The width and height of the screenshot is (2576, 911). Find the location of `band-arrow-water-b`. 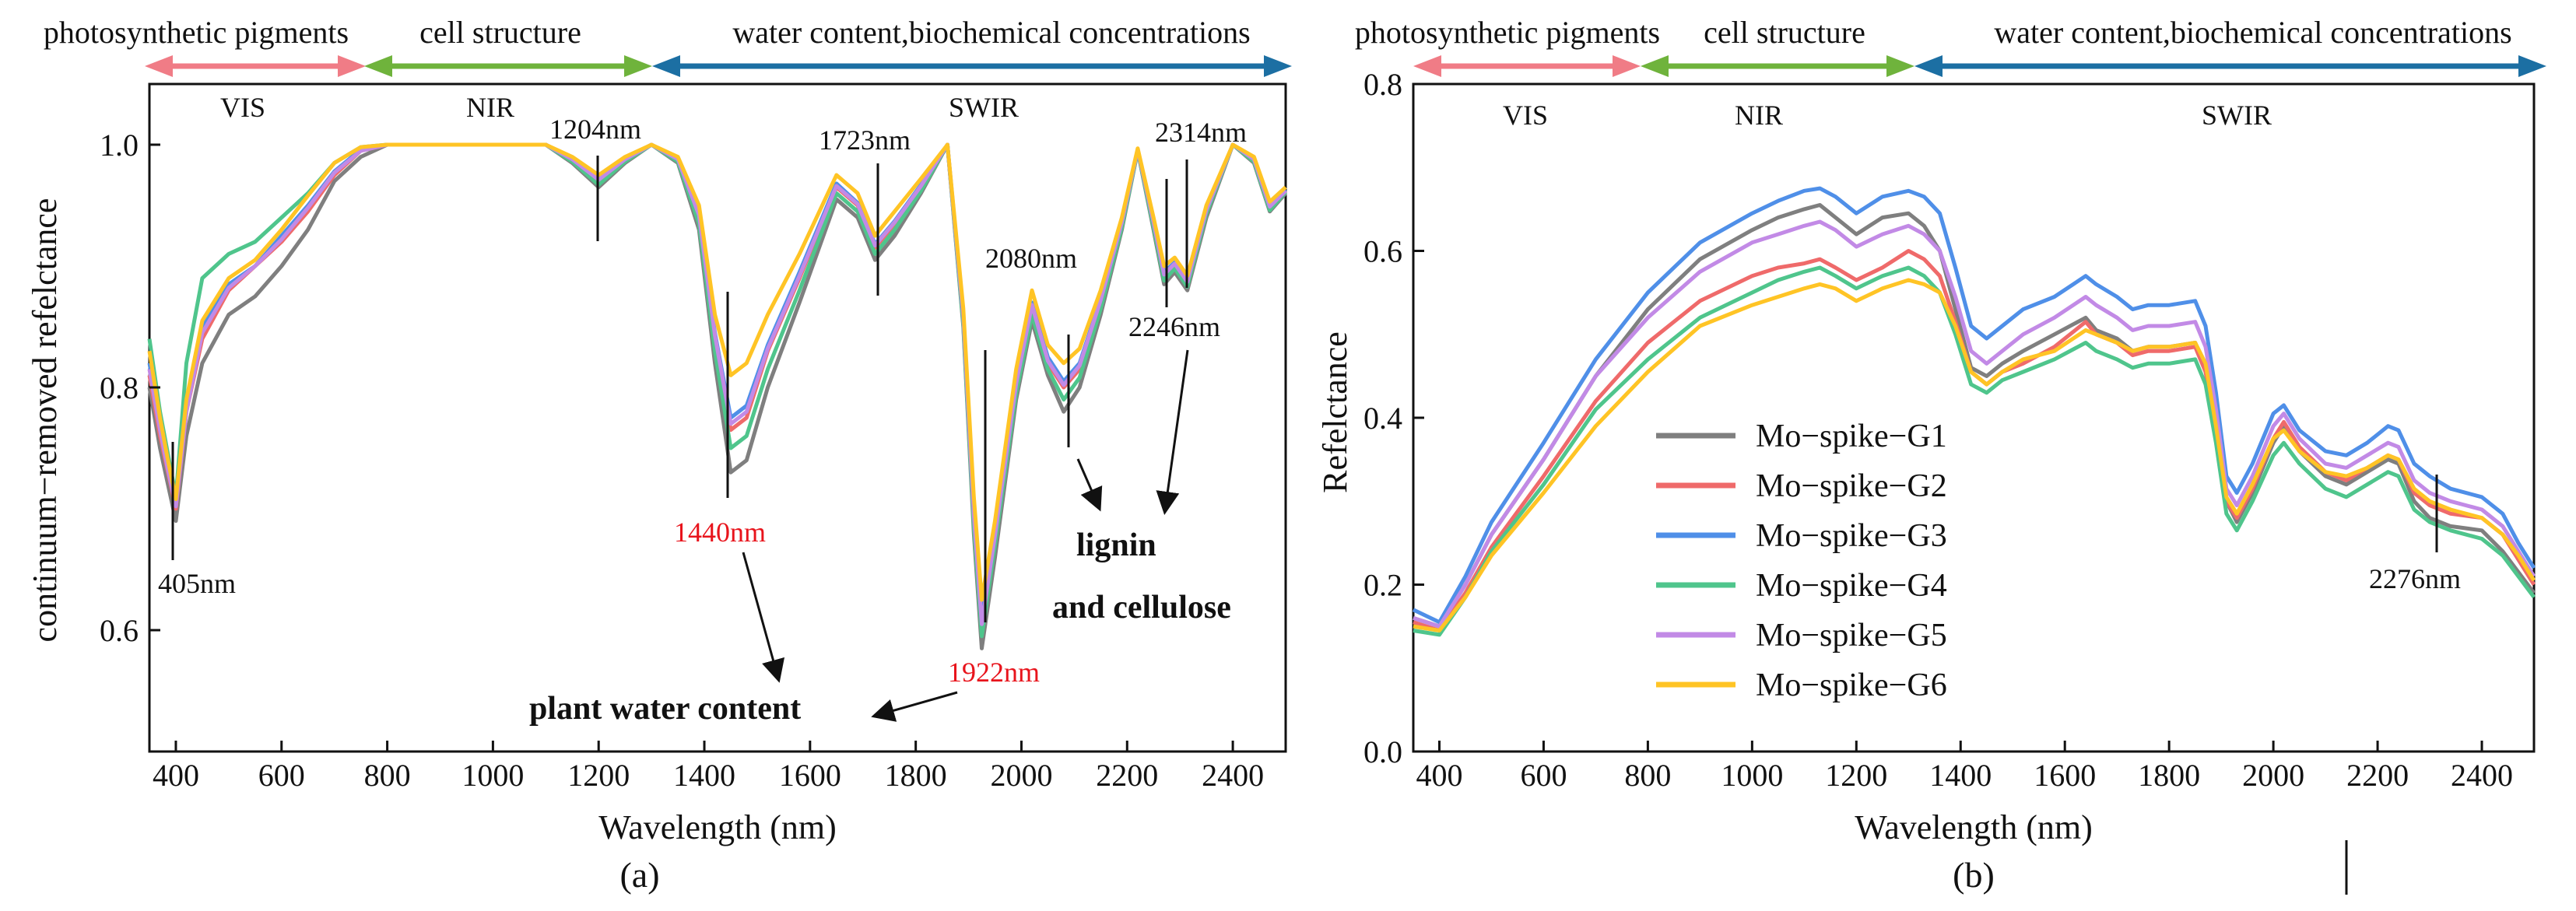

band-arrow-water-b is located at coordinates (2230, 66).